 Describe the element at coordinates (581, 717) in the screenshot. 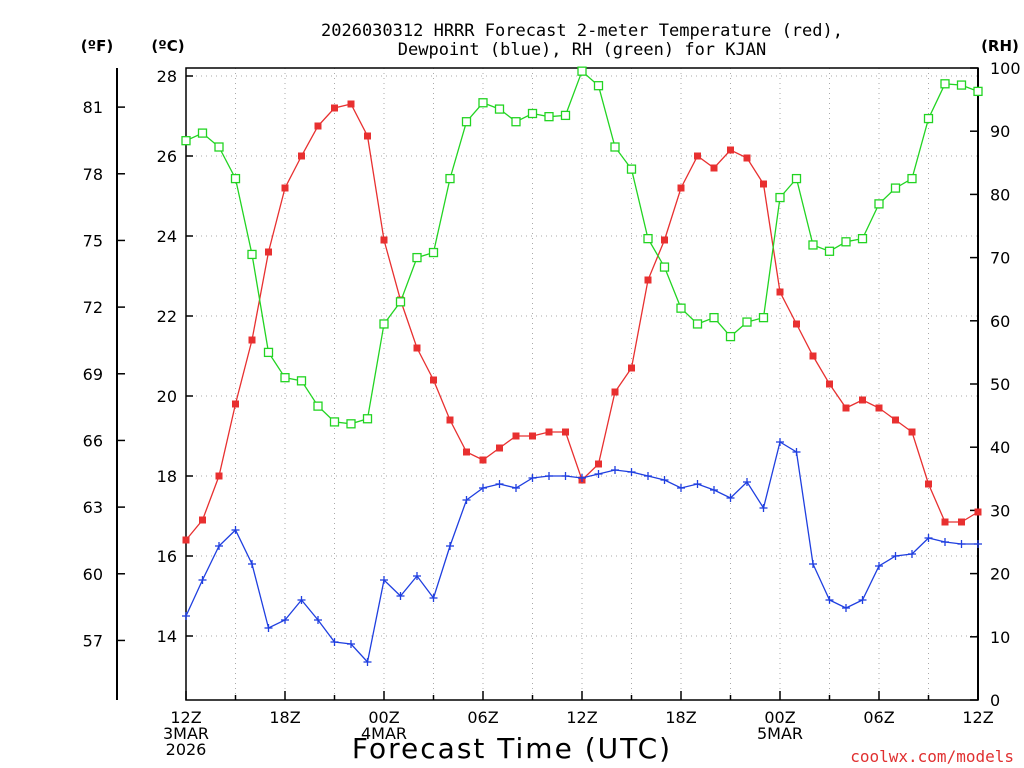

I see `x-tick-label: 12Z` at that location.